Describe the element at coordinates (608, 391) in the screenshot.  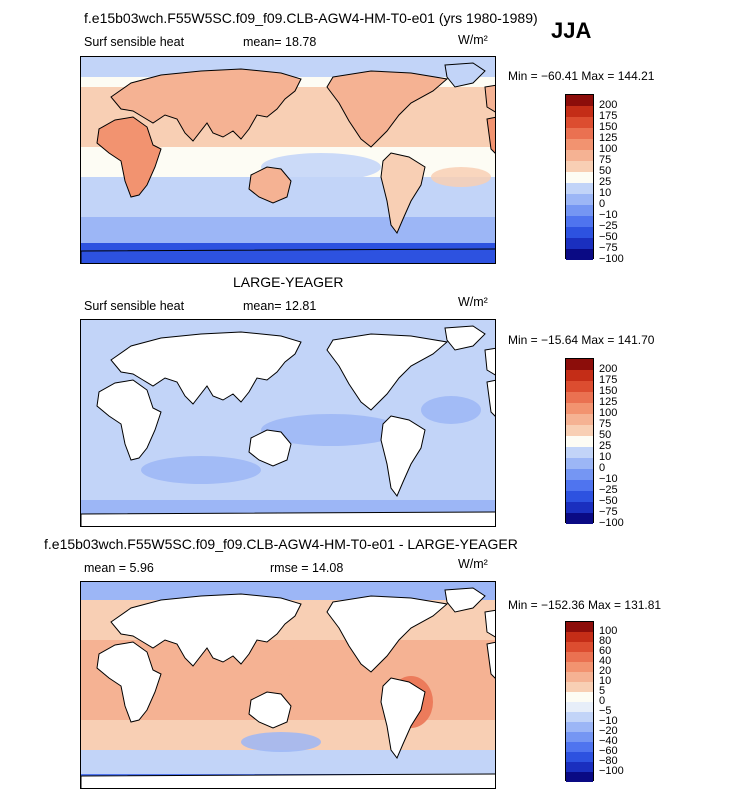
I see `colorbar-tick-label: 150` at that location.